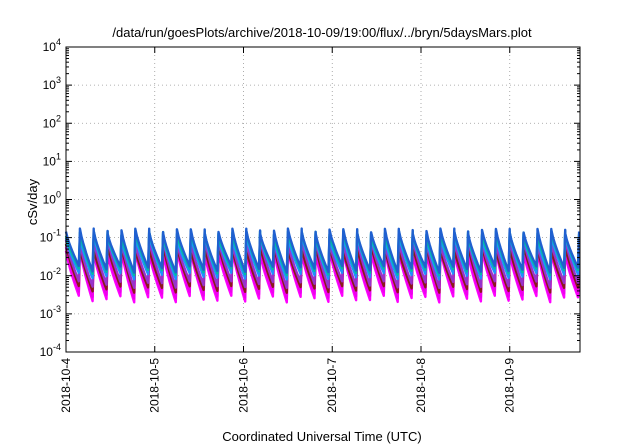 The image size is (640, 448). I want to click on y-tick-label: 10¹, so click(52, 159).